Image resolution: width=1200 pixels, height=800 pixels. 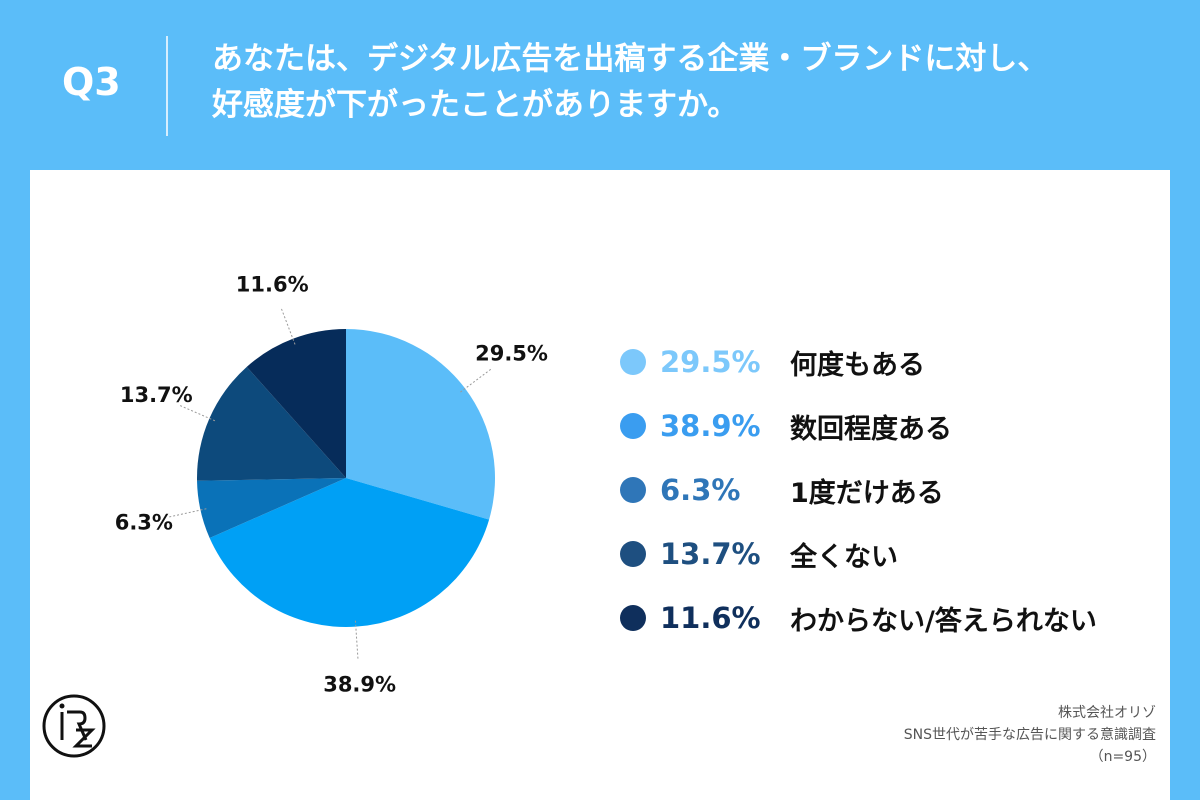 I want to click on legend-value: 13.7%, so click(x=710, y=554).